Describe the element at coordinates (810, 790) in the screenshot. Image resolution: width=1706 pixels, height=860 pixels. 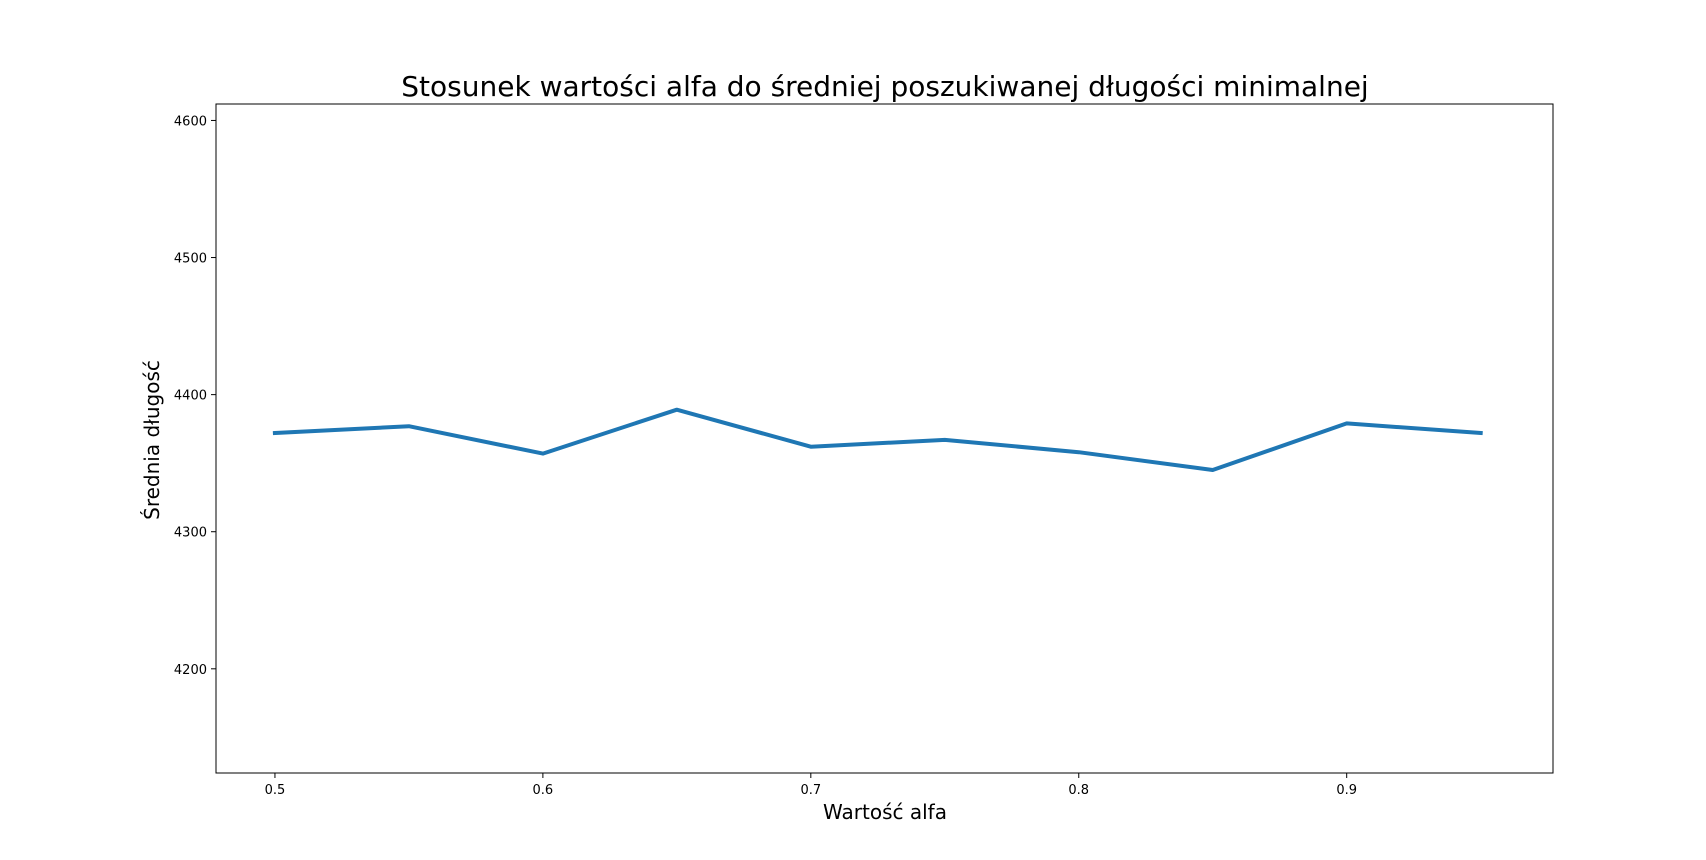
I see `x-tick-label: 0.7` at that location.